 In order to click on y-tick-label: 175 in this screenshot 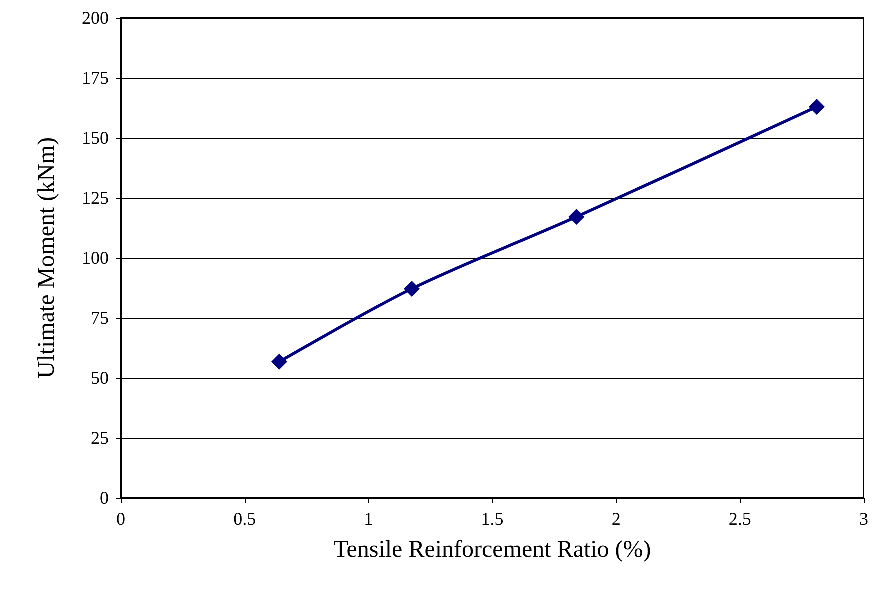, I will do `click(95, 78)`.